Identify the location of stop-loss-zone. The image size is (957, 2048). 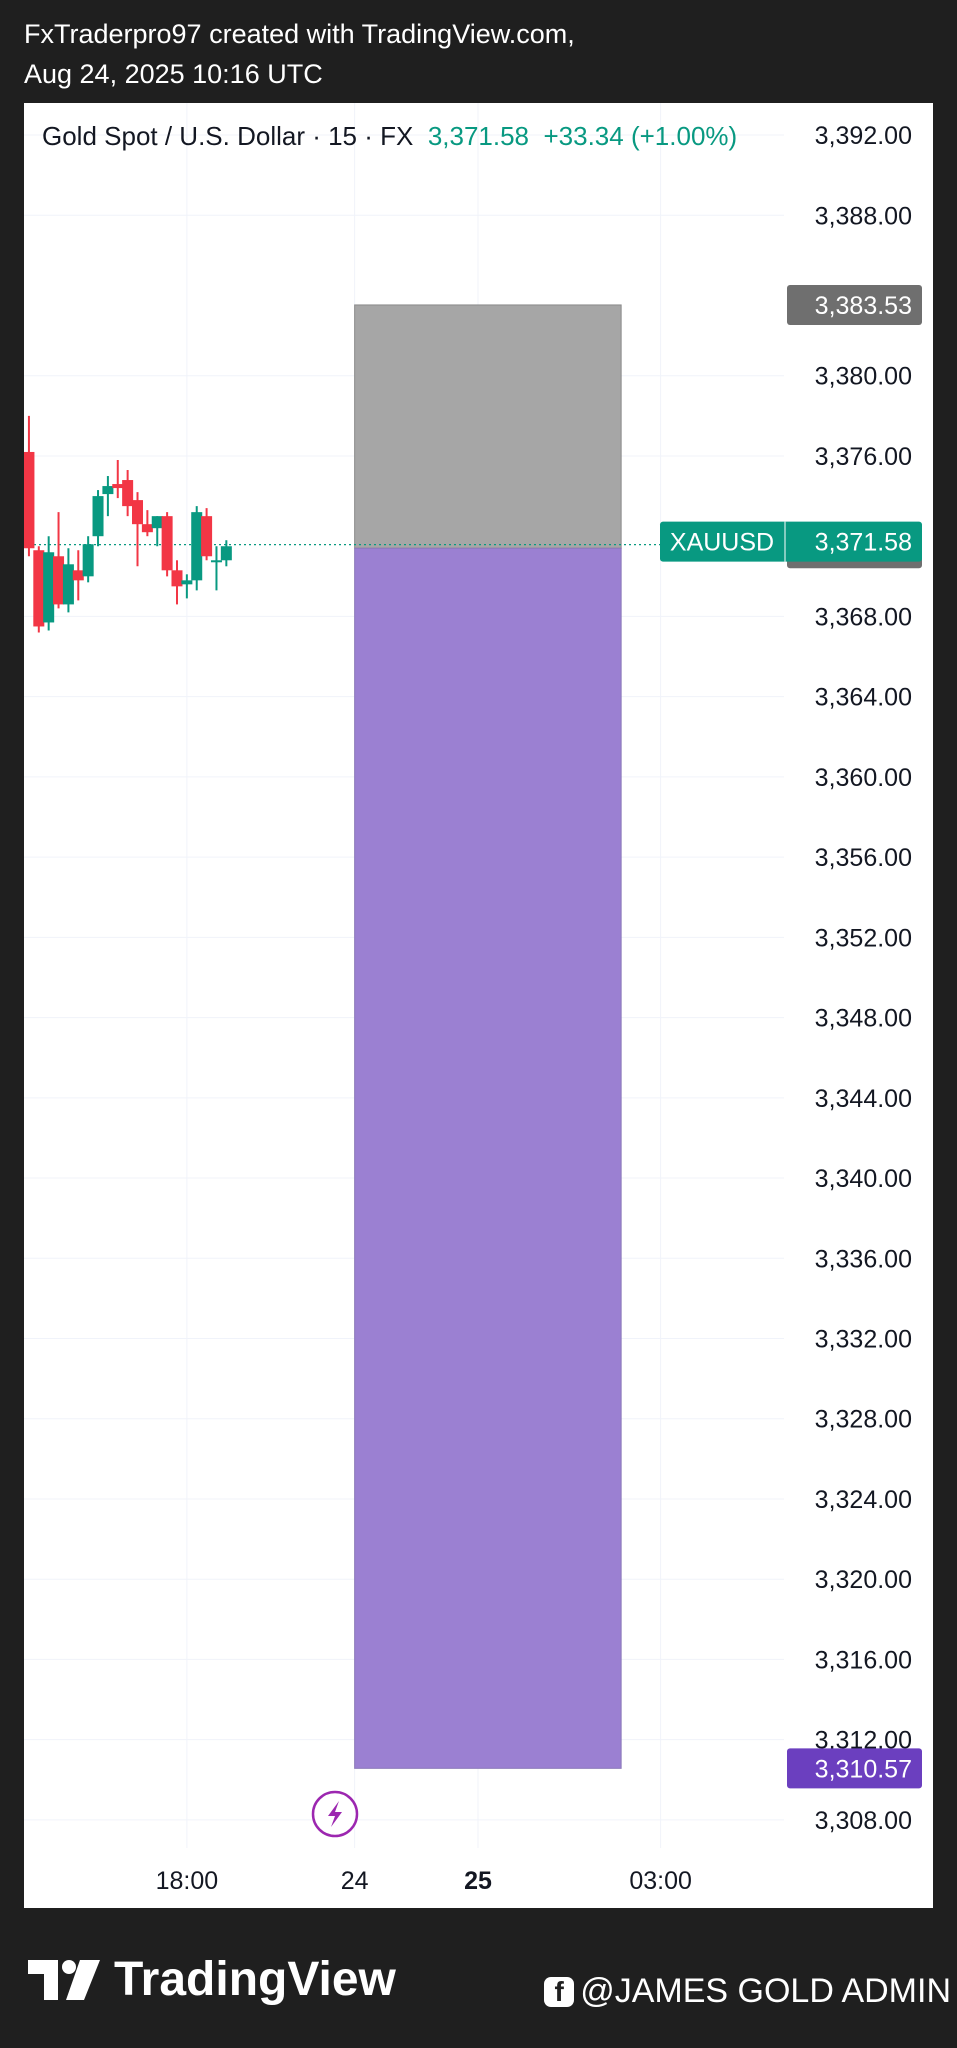
(488, 426).